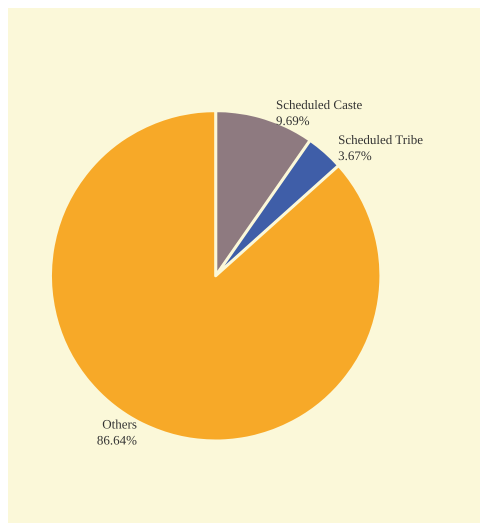 The width and height of the screenshot is (488, 531). I want to click on data-label: 3.67%, so click(355, 156).